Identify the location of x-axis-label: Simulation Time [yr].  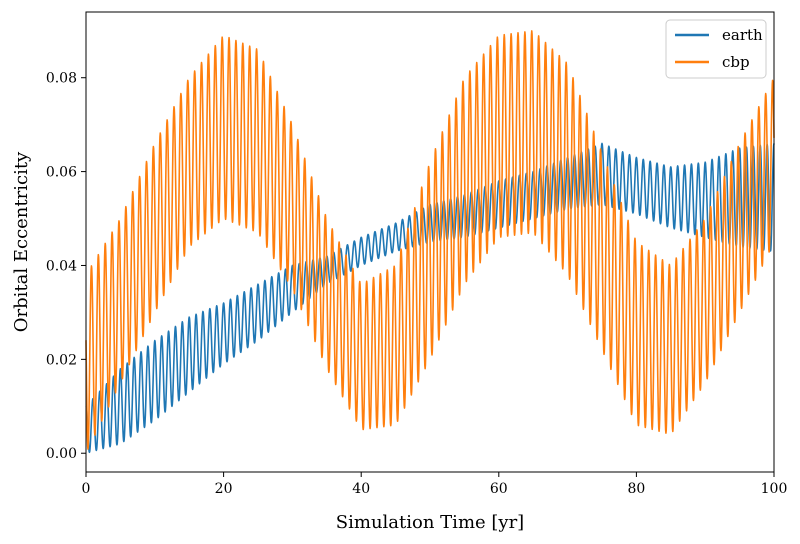
(430, 522).